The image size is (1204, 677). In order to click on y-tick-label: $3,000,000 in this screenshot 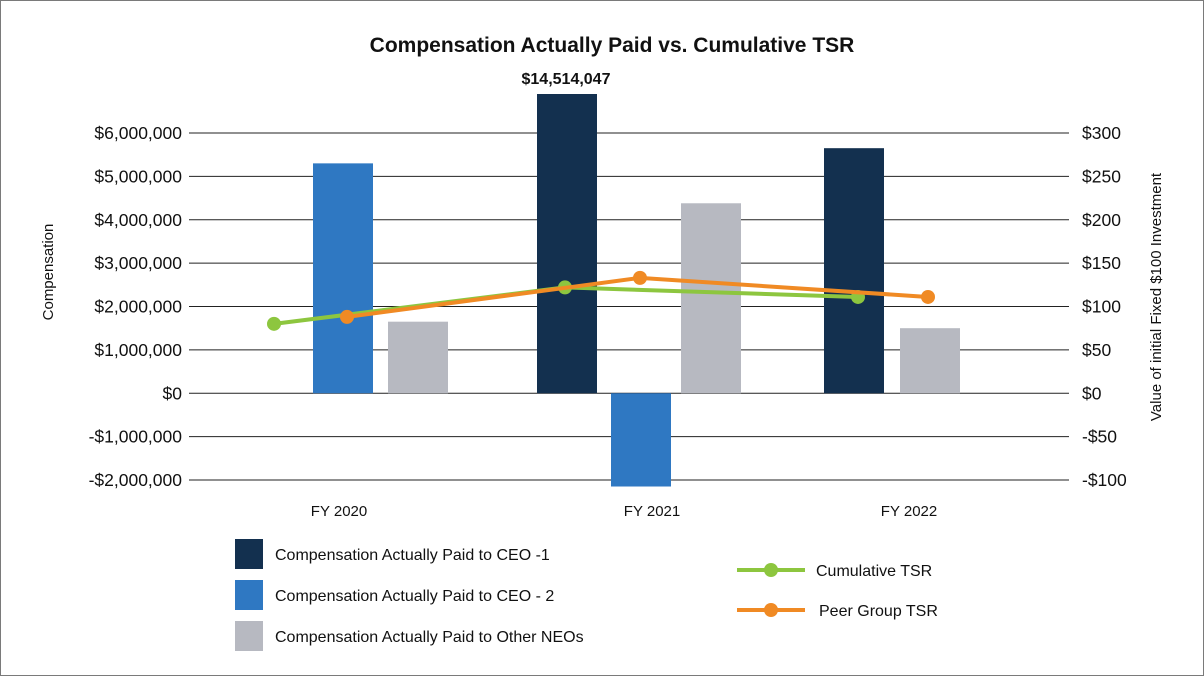, I will do `click(138, 263)`.